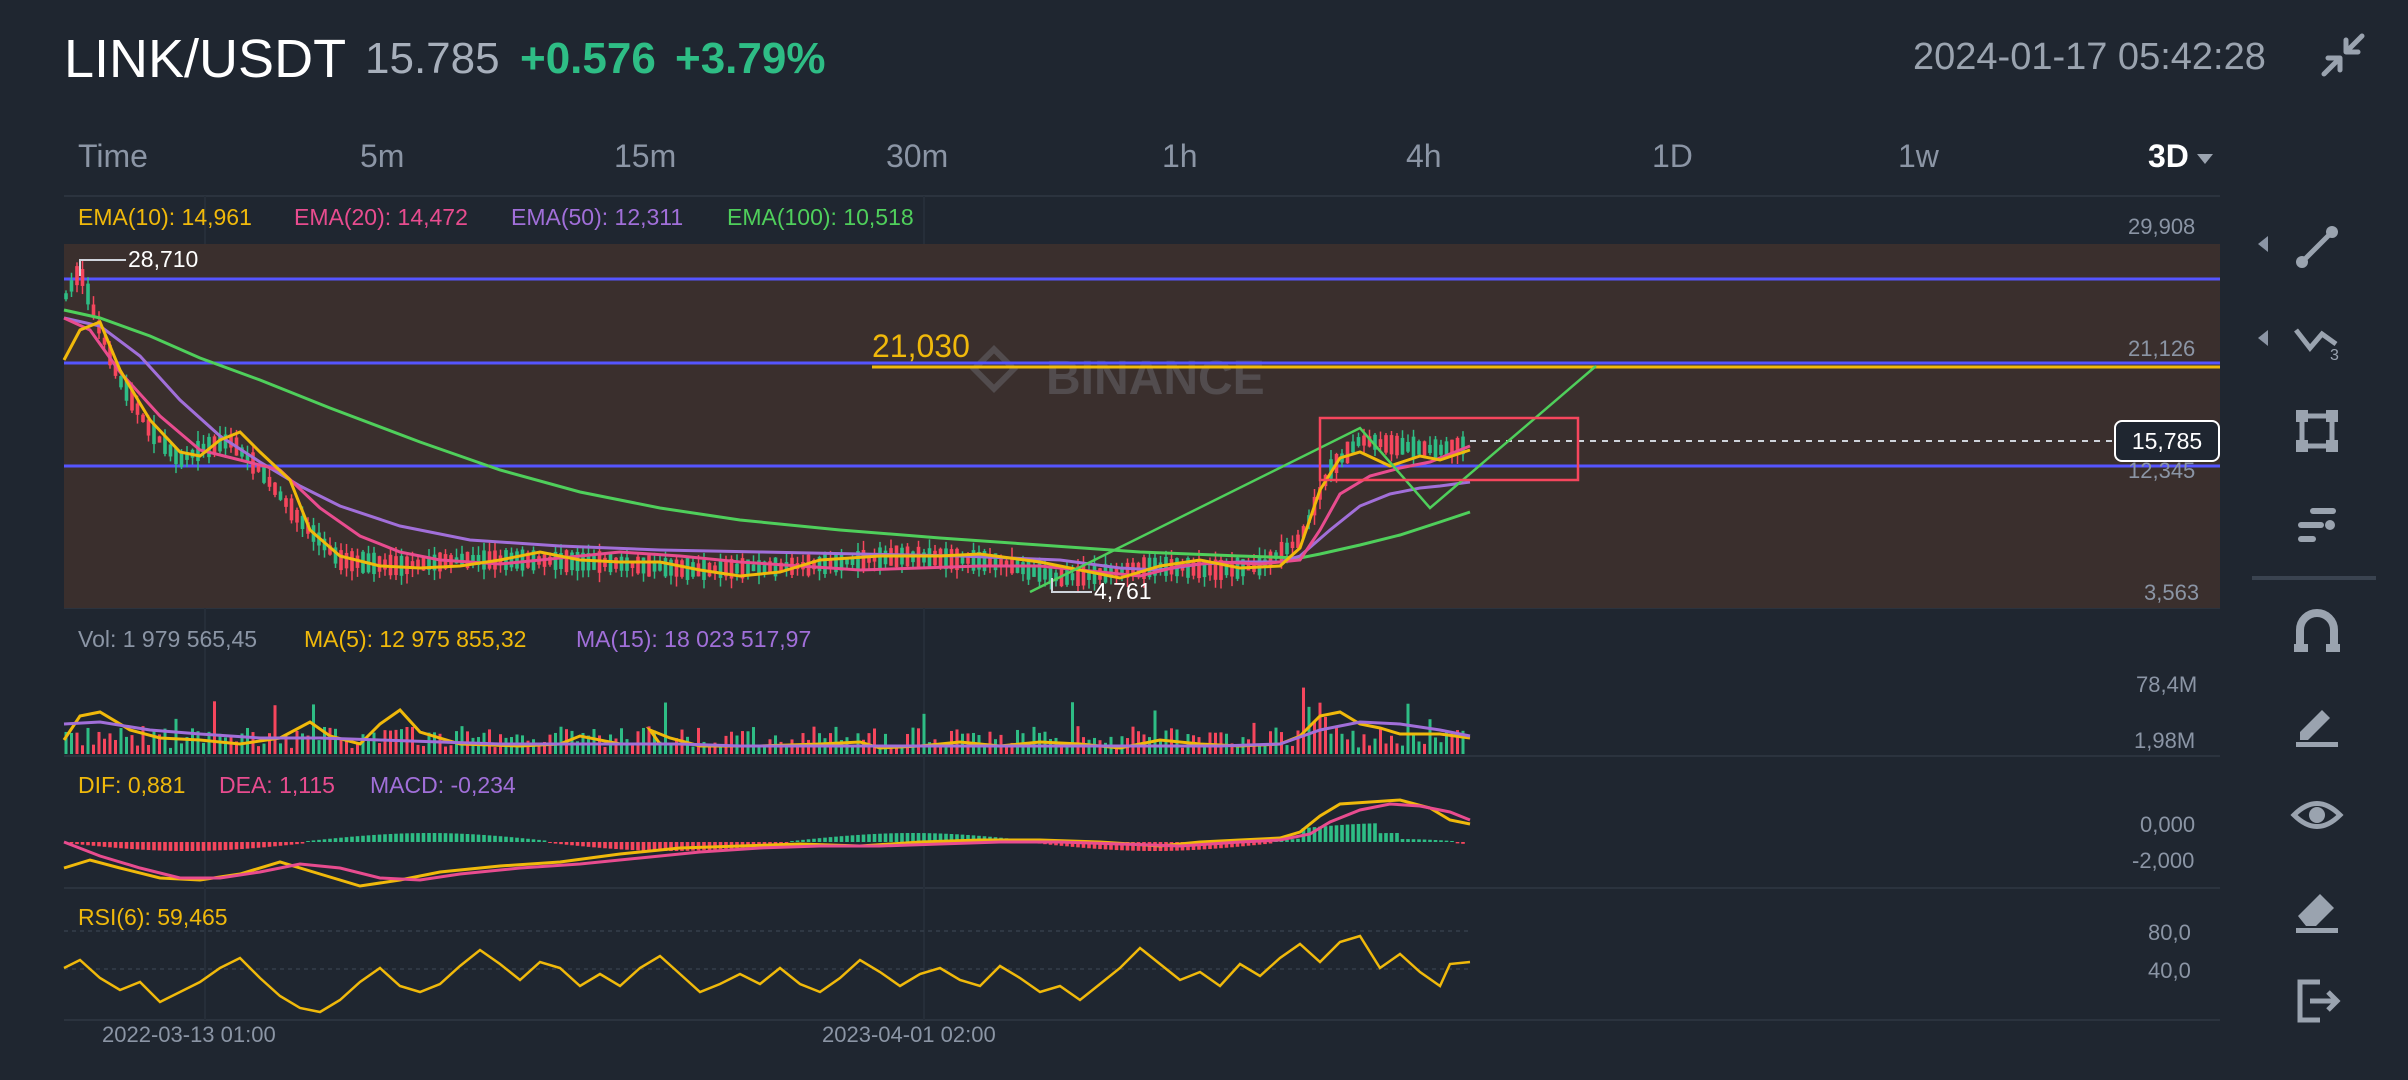 Image resolution: width=2408 pixels, height=1080 pixels. What do you see at coordinates (917, 156) in the screenshot?
I see `tab-30m: 30m` at bounding box center [917, 156].